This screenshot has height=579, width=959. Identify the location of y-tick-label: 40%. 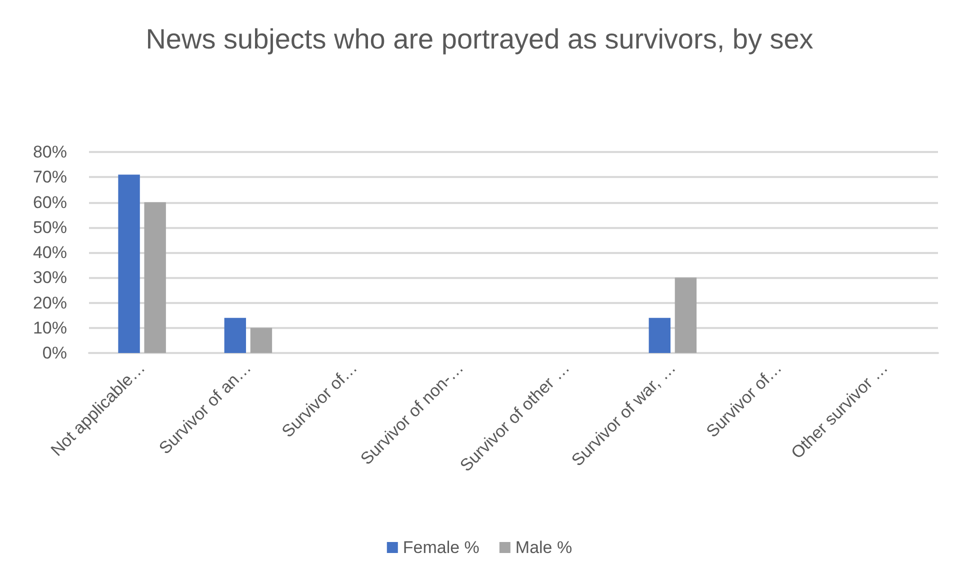
(49, 252).